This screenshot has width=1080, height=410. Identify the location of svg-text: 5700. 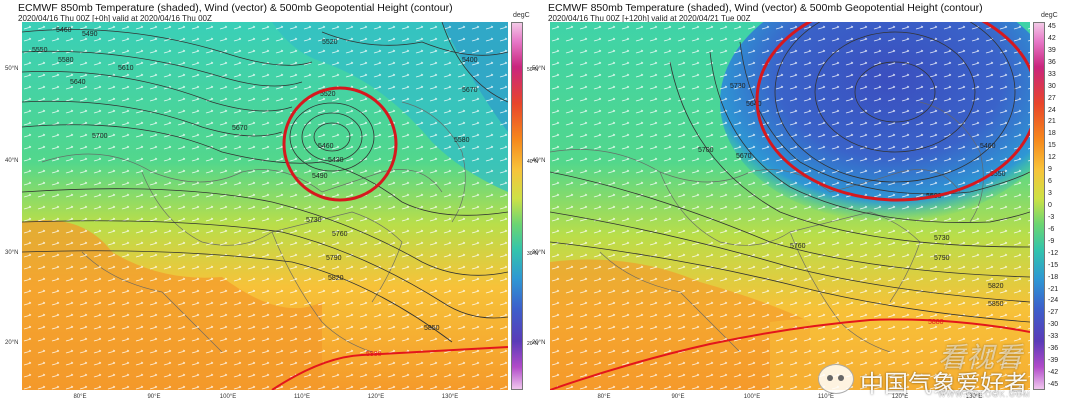
(100, 136).